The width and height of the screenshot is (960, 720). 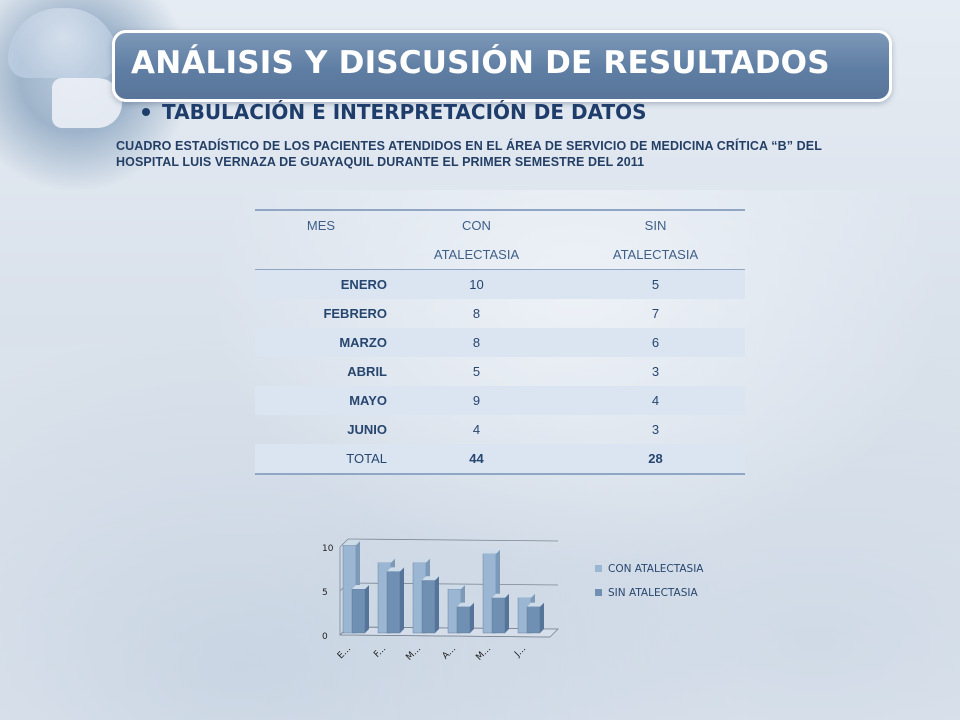 I want to click on y-tick-label: 10, so click(x=328, y=549).